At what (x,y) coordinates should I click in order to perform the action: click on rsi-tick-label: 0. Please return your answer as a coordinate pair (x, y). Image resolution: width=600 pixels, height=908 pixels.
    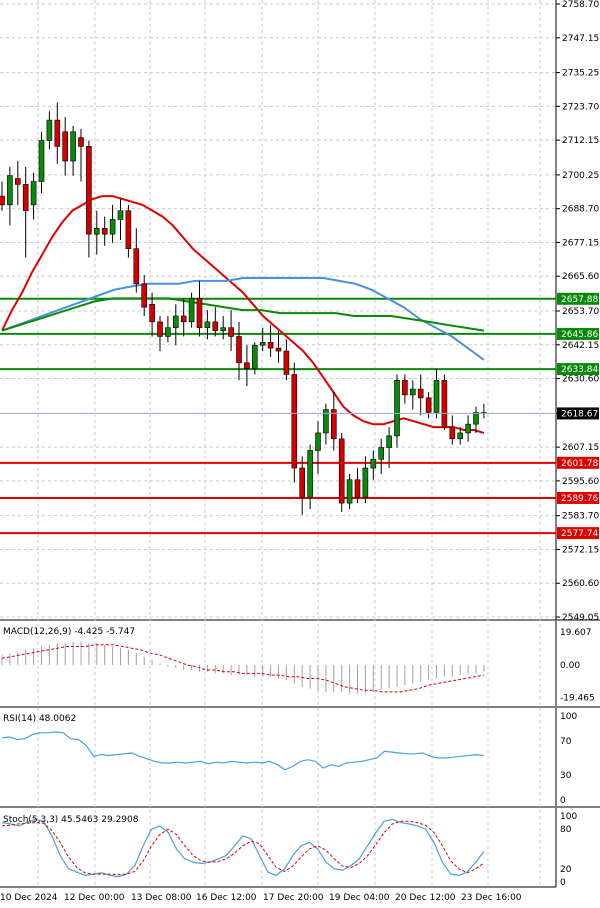
    Looking at the image, I should click on (563, 801).